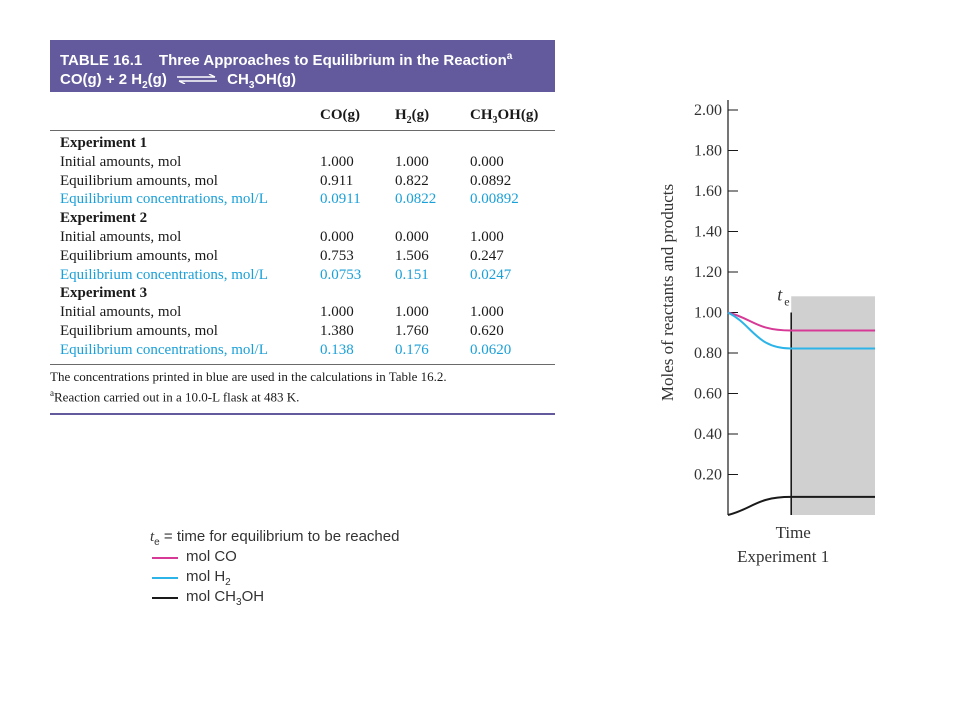 The height and width of the screenshot is (720, 960). I want to click on cell-co: 1.380, so click(337, 330).